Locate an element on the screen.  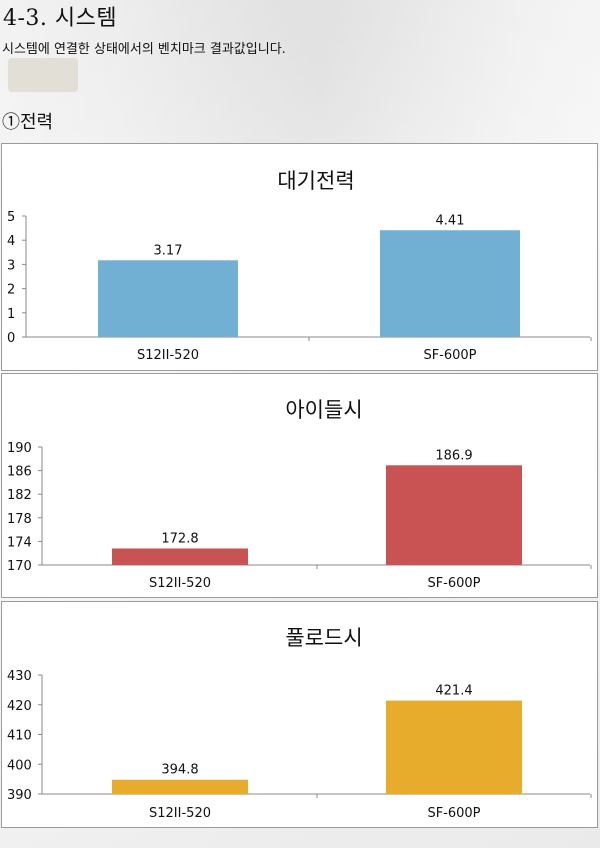
chart-title-idle: 아이들시 is located at coordinates (323, 410).